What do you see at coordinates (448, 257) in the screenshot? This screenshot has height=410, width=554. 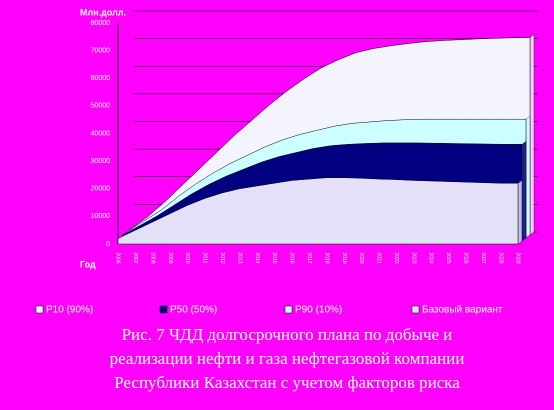 I see `x-tick-label: 2025` at bounding box center [448, 257].